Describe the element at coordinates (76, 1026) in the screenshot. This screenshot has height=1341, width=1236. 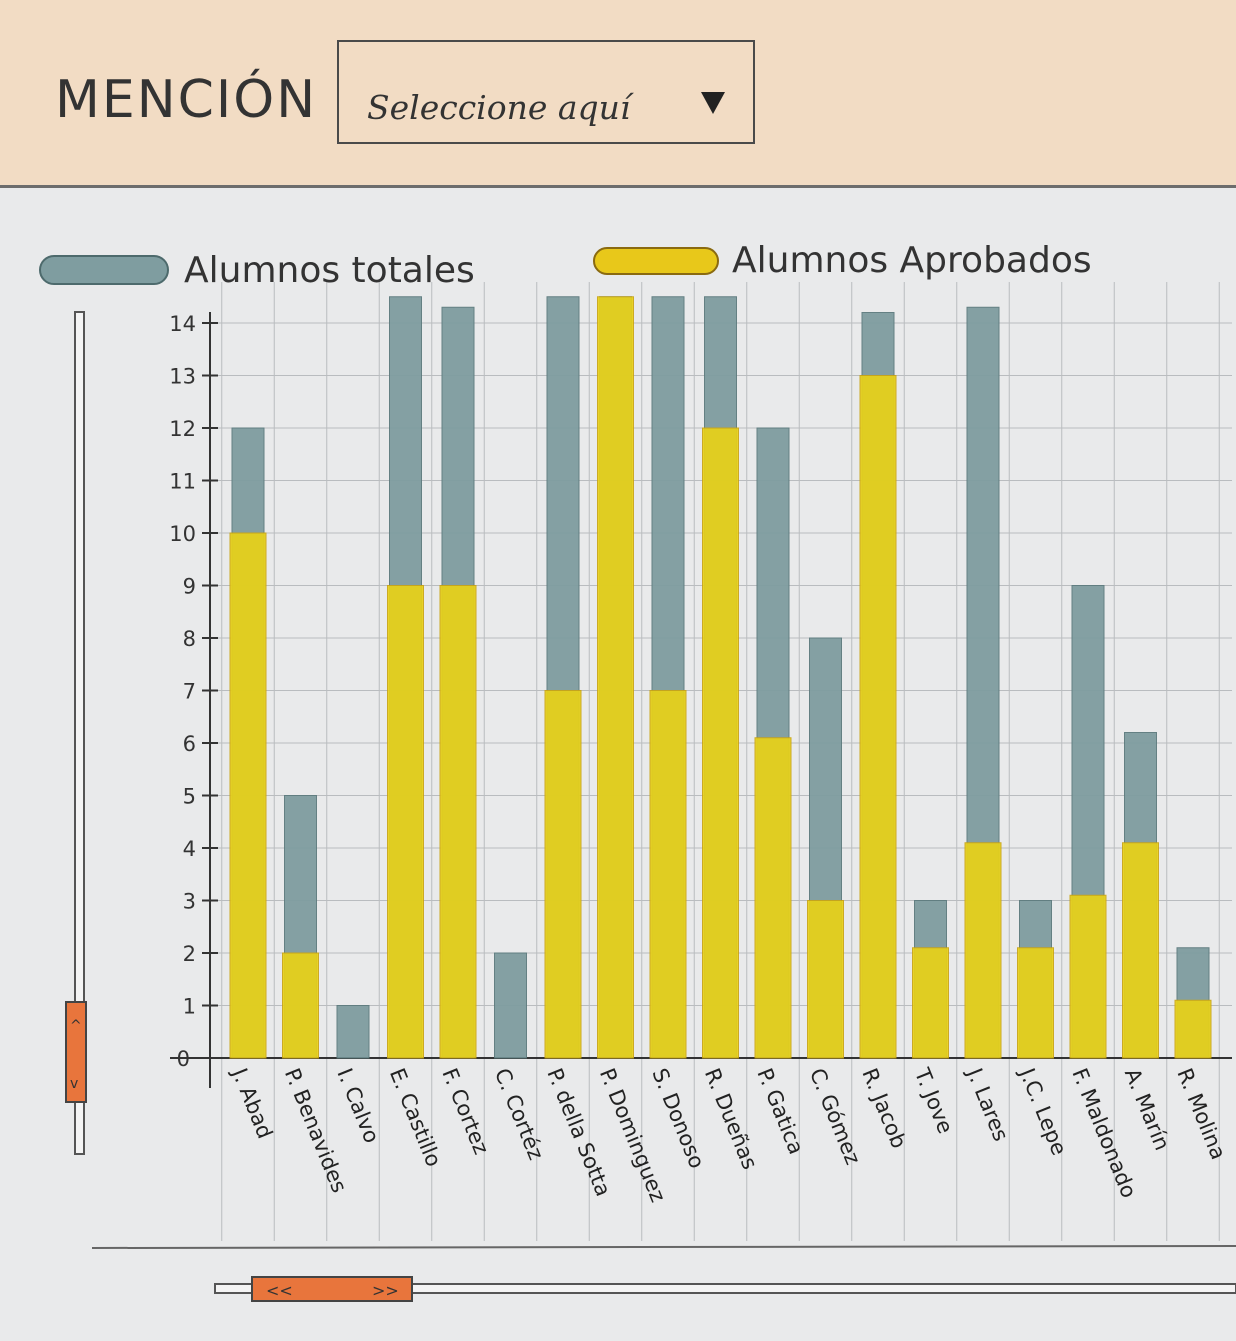
I see `scroll-up-icon: ^` at that location.